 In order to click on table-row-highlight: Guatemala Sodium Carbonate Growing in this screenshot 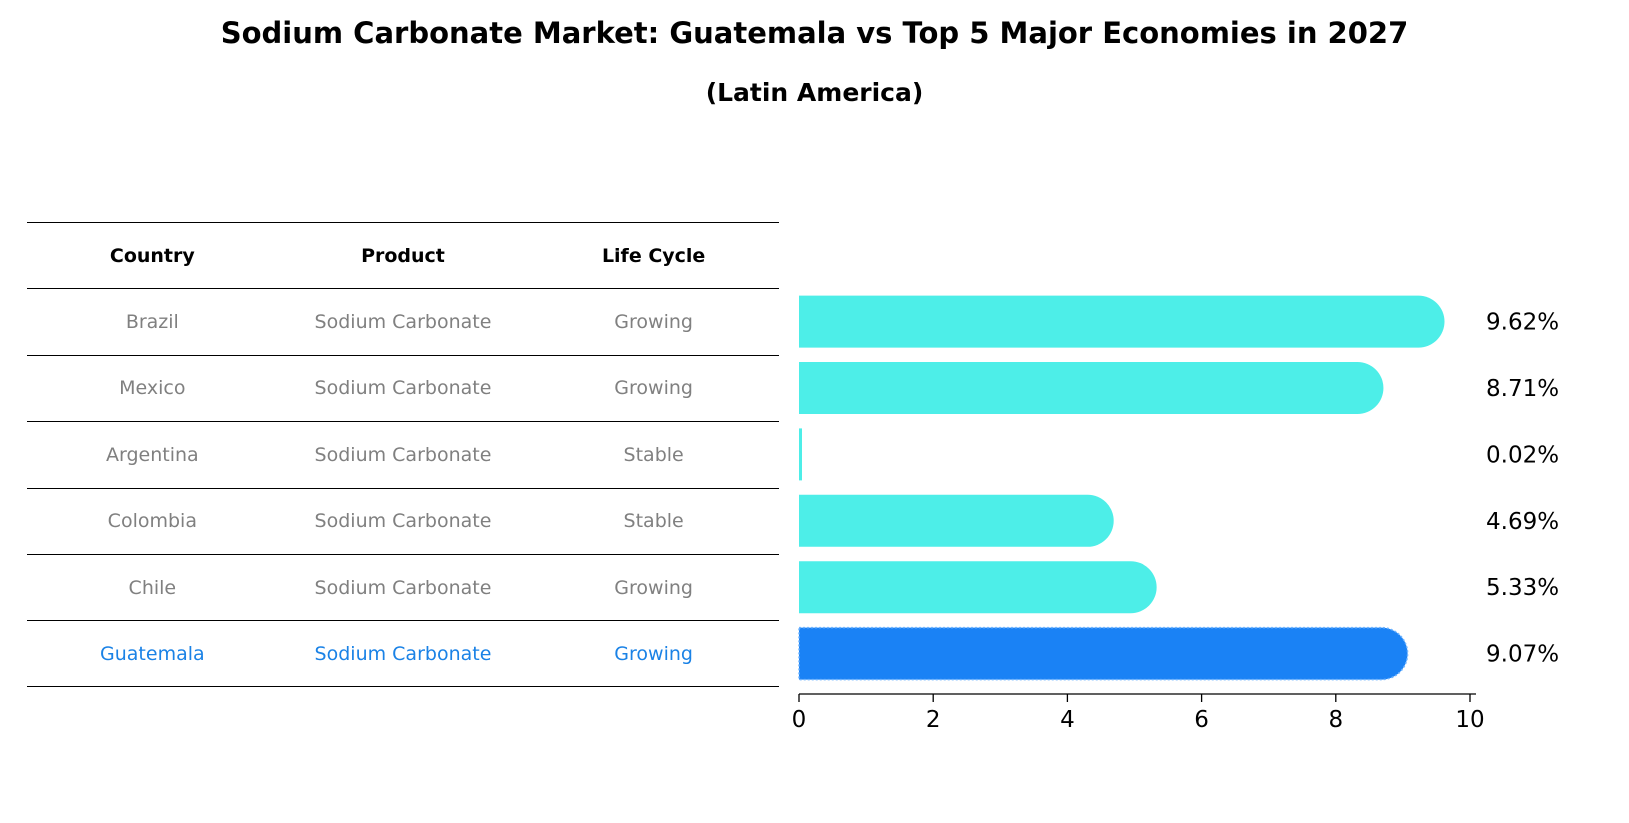, I will do `click(403, 653)`.